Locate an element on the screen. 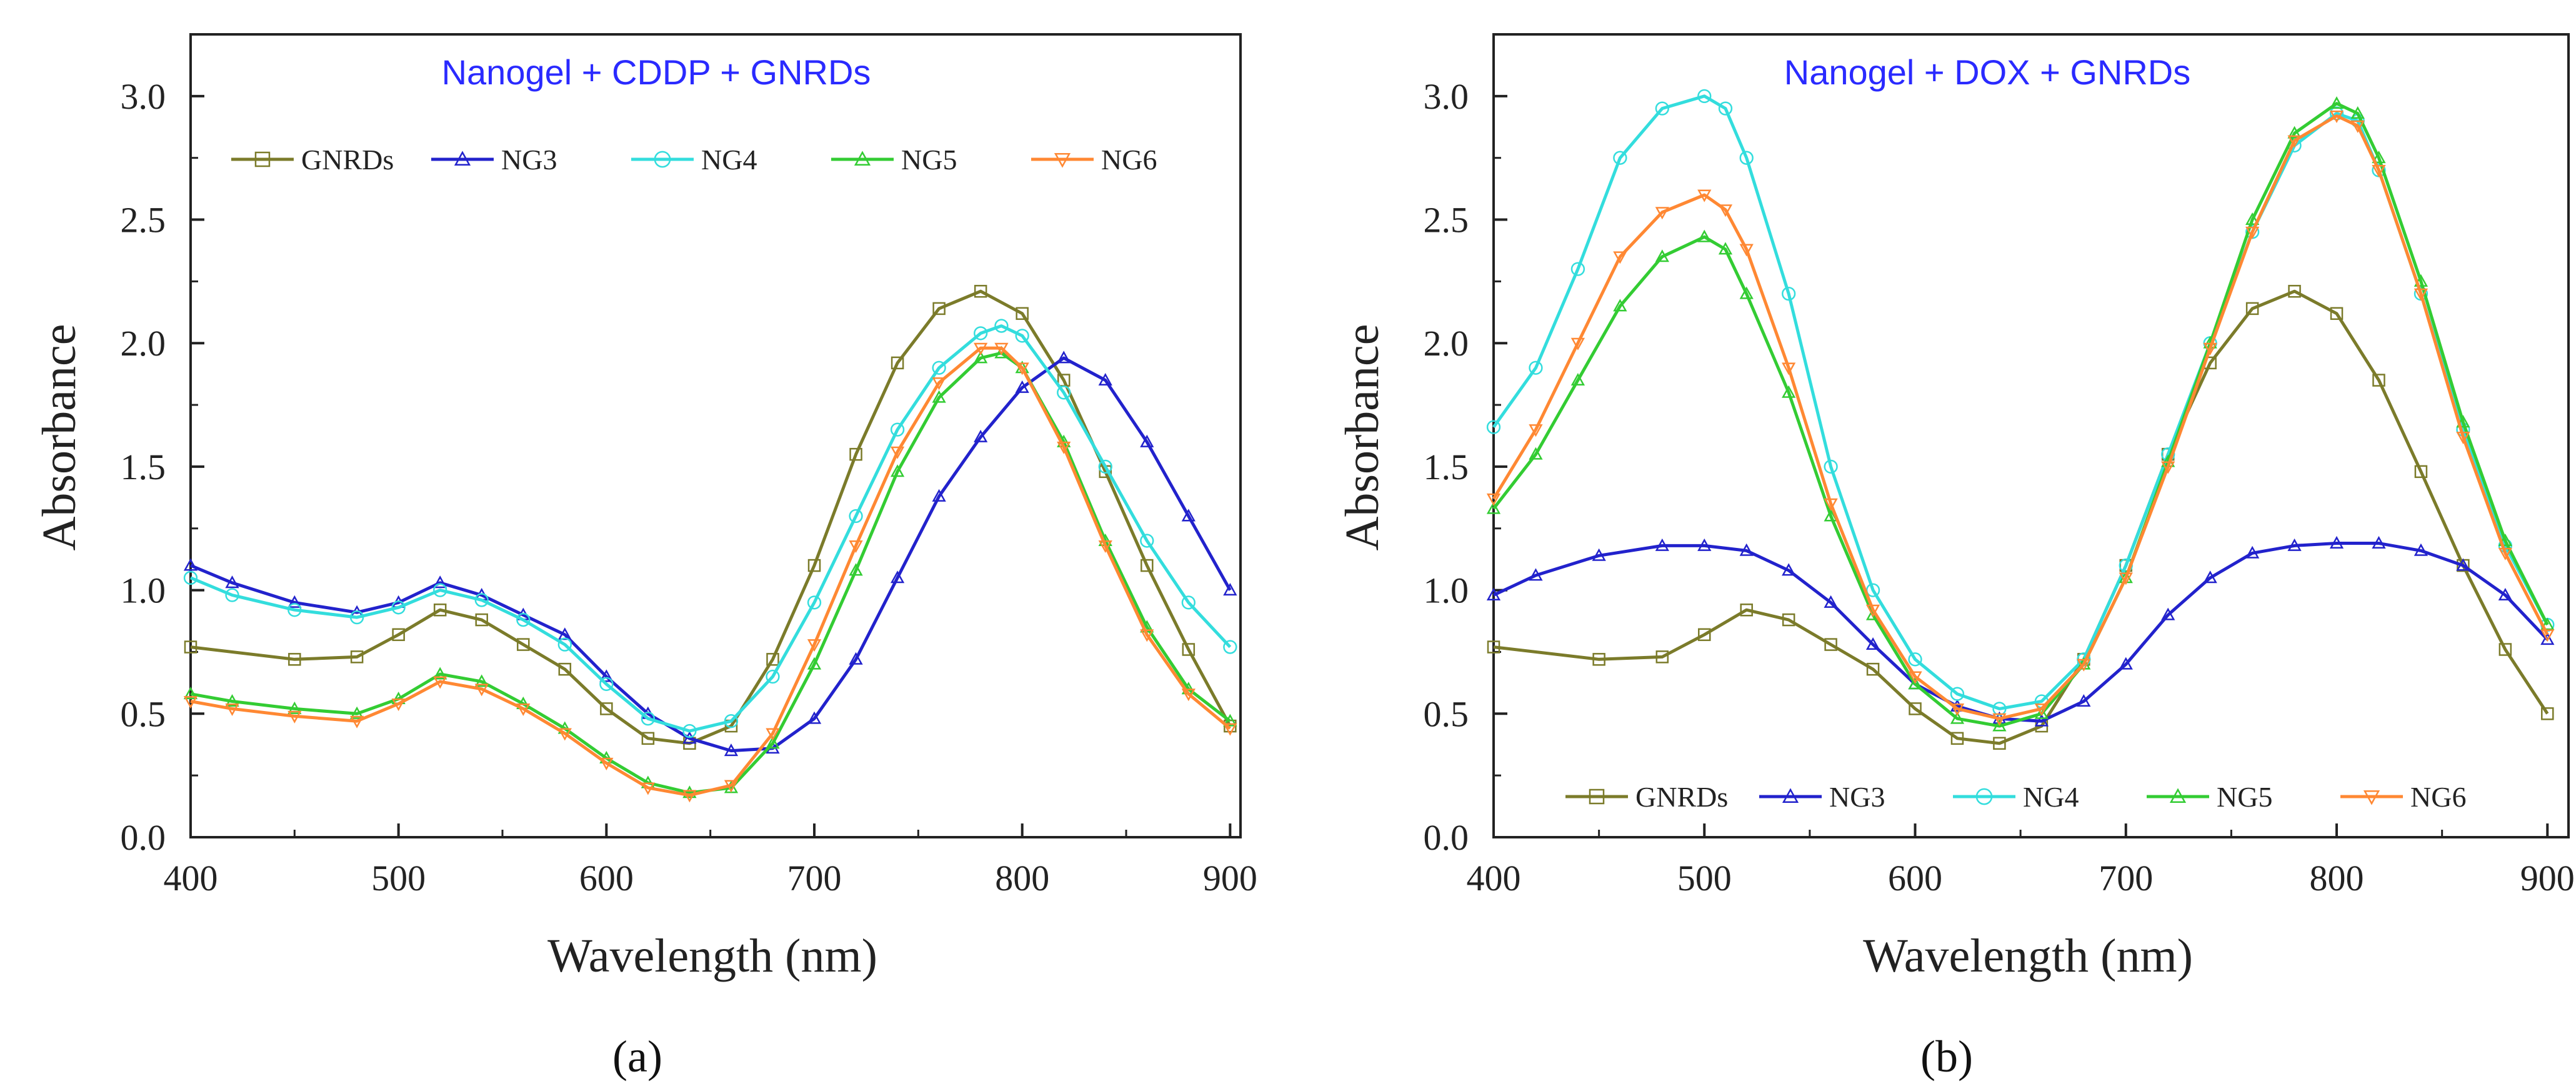 The width and height of the screenshot is (2576, 1084). legend-item-ng5: NG5 is located at coordinates (2209, 797).